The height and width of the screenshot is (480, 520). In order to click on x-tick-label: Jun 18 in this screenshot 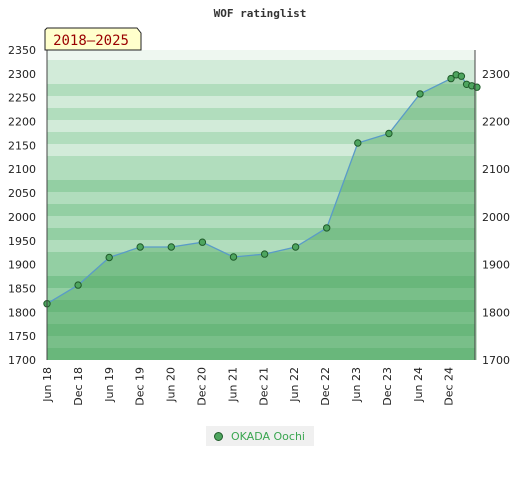, I will do `click(47, 385)`.